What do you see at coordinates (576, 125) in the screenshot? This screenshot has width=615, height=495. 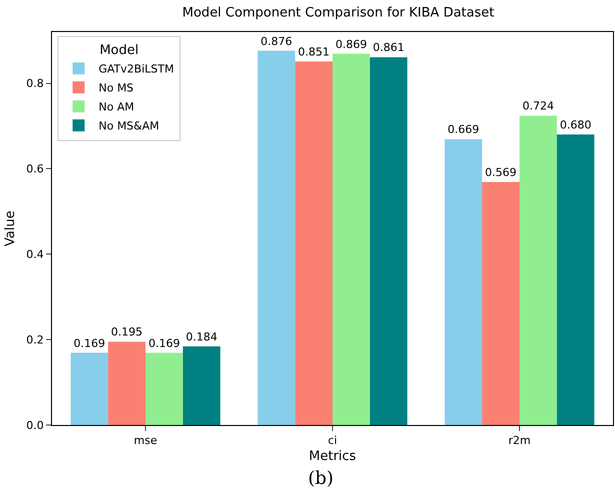 I see `data-label: 0.680` at bounding box center [576, 125].